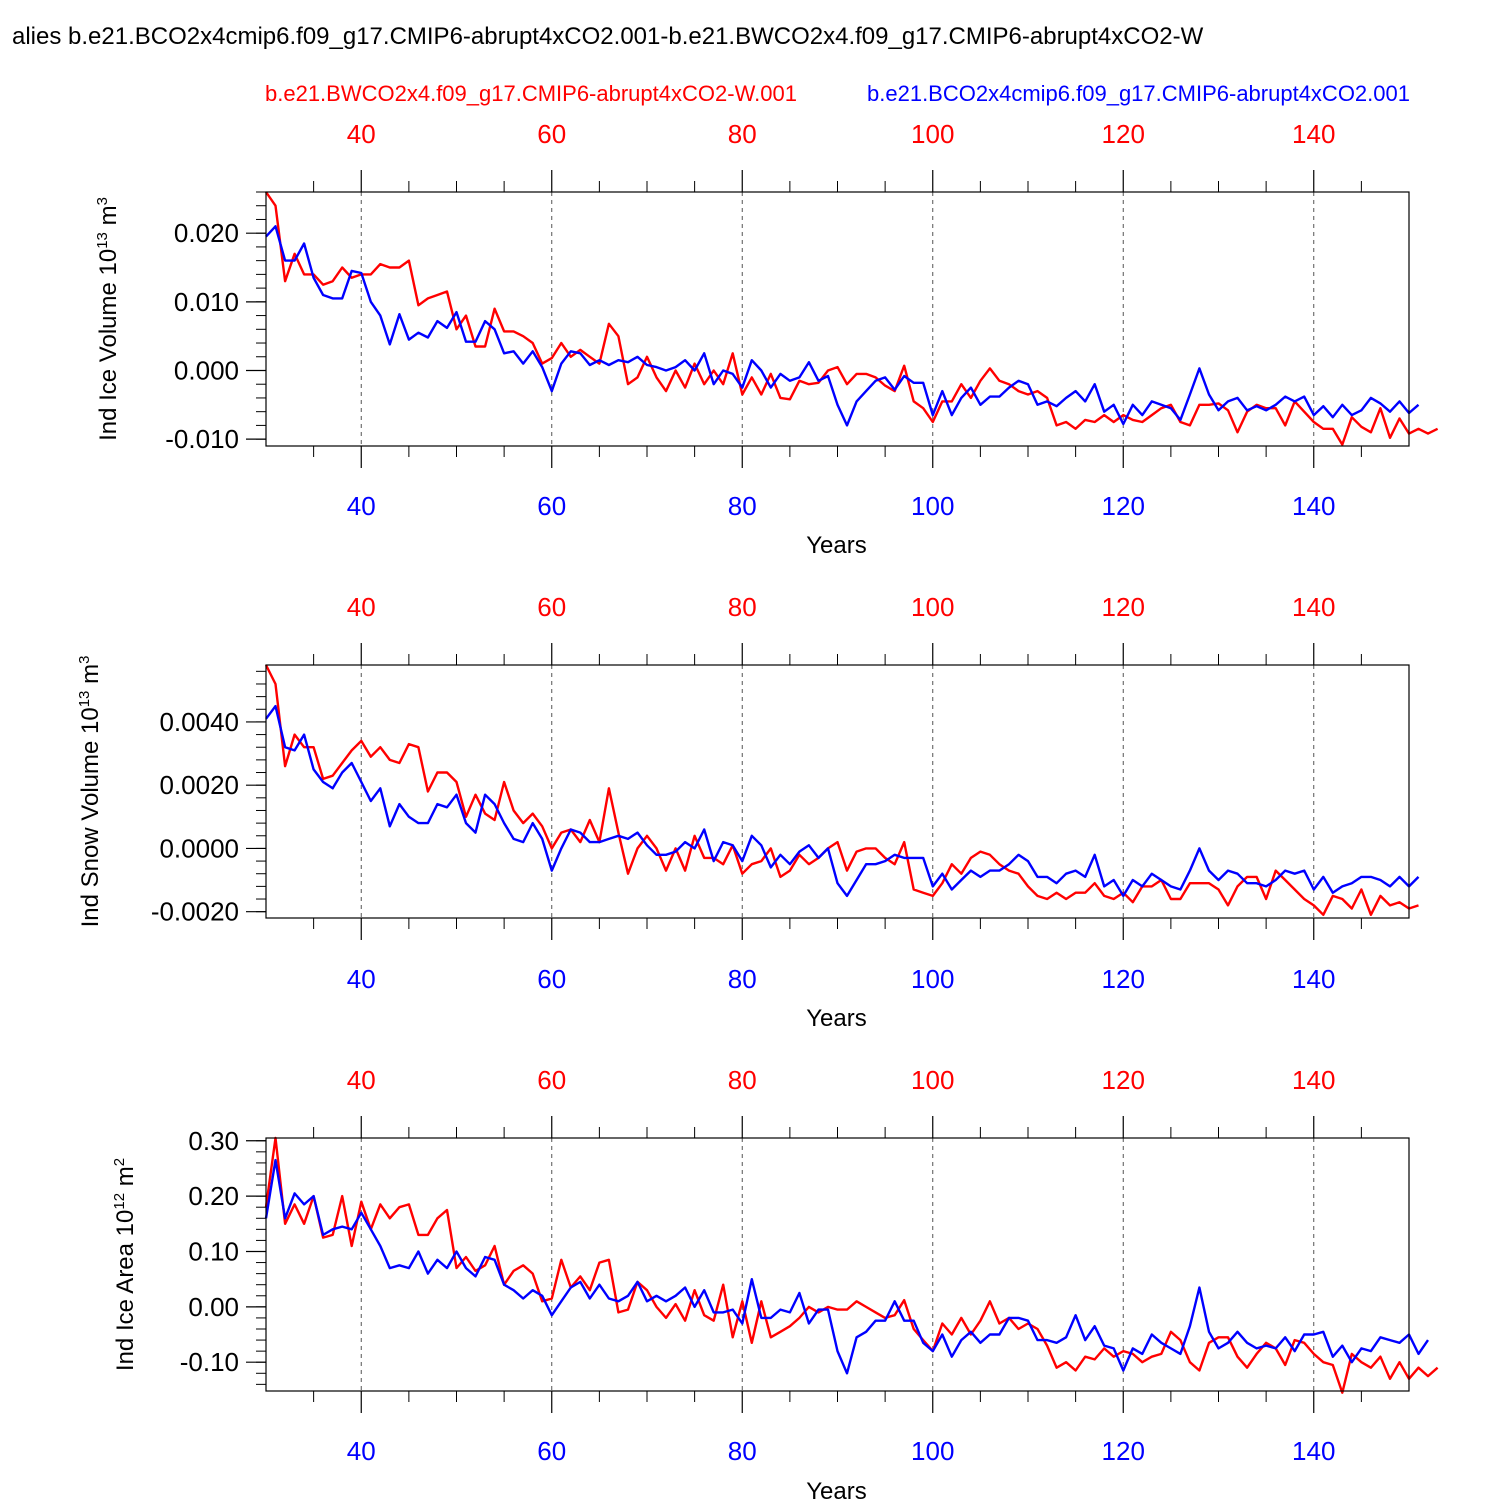  I want to click on y-tick-label: 0.0020, so click(199, 785).